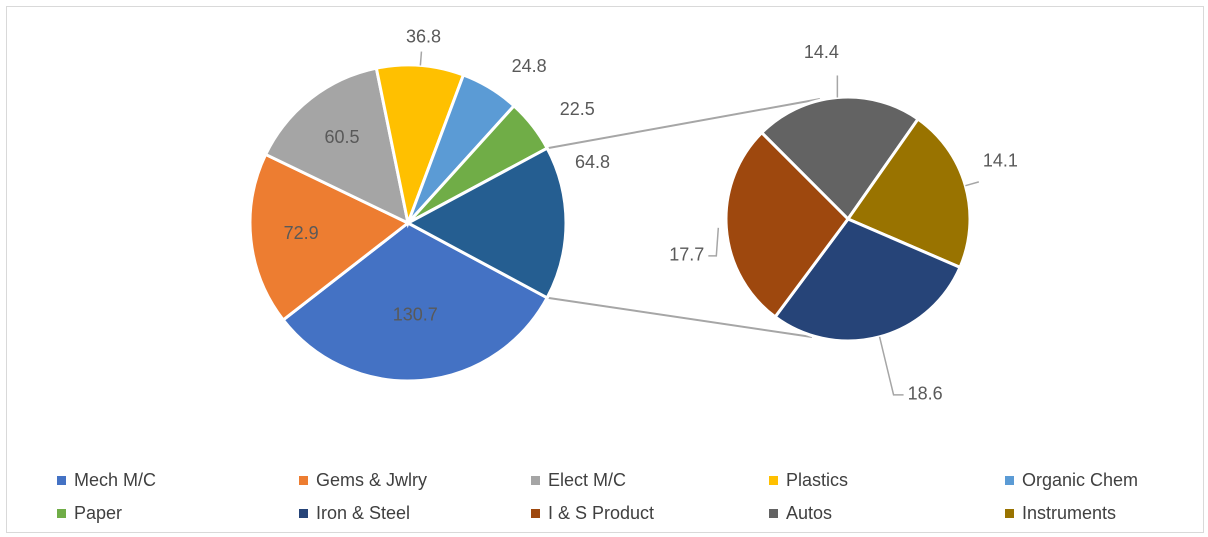  I want to click on legend-item-organic-chem: Organic Chem, so click(1071, 480).